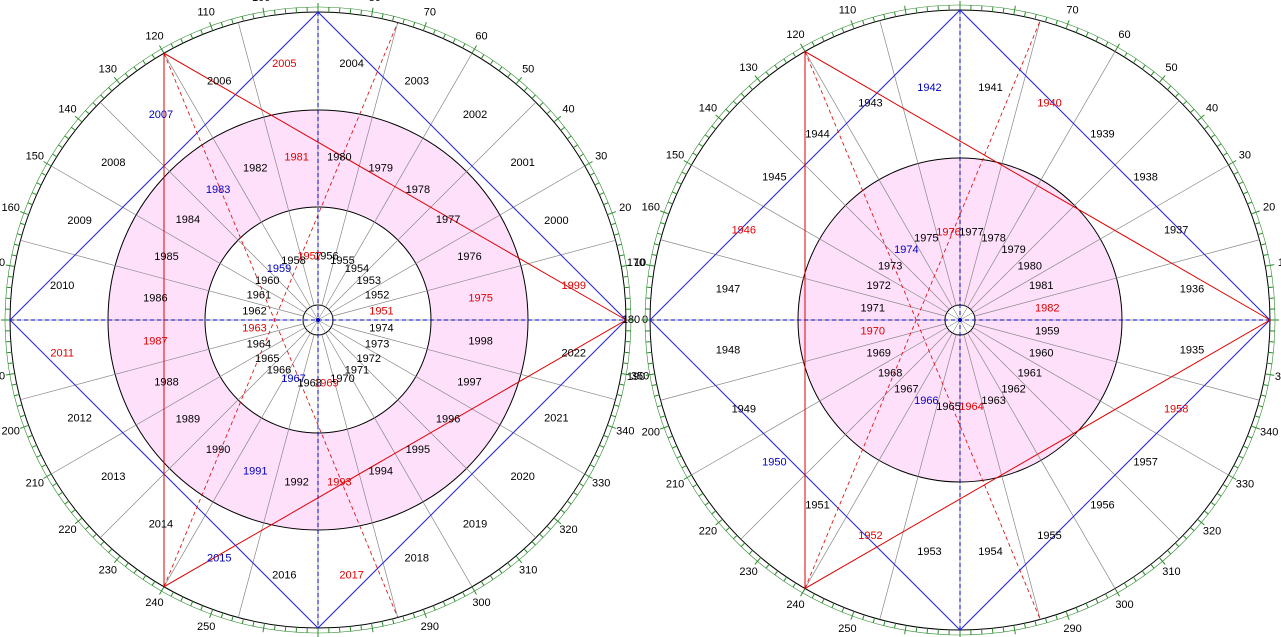  I want to click on degree-label: 280, so click(375, 636).